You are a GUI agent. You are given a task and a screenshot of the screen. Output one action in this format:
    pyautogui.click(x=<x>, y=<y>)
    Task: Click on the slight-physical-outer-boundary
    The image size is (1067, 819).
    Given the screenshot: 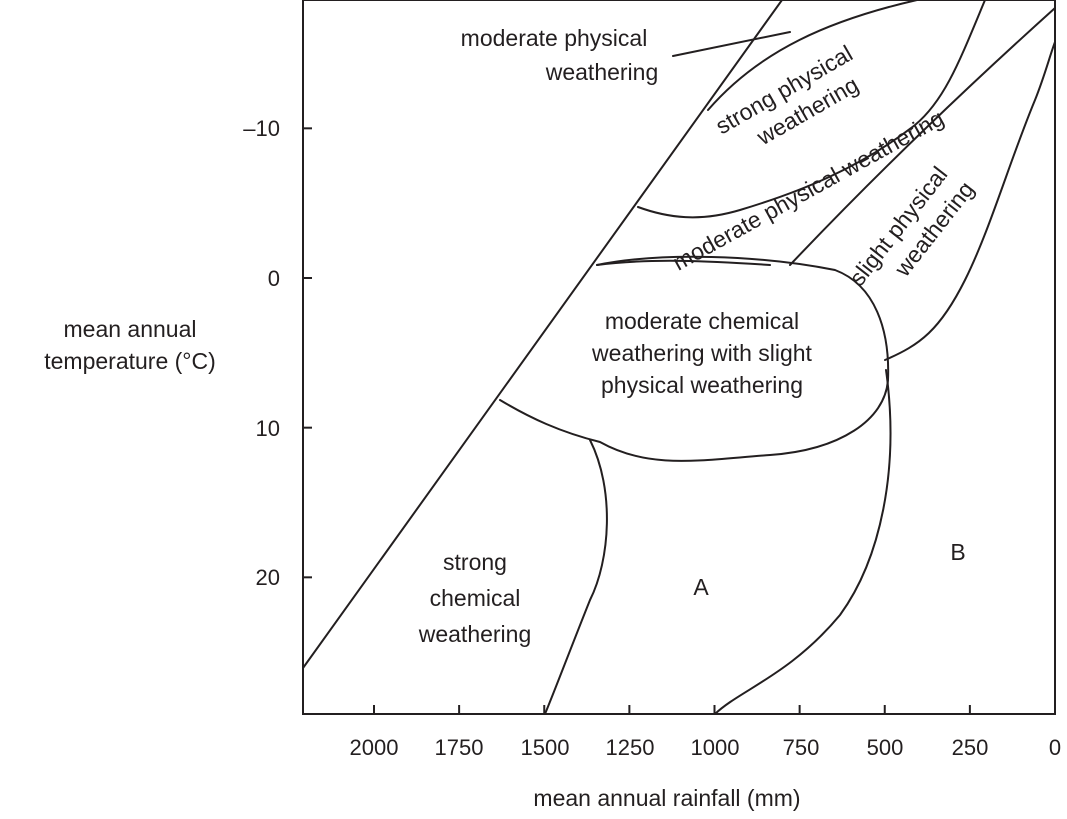 What is the action you would take?
    pyautogui.click(x=970, y=201)
    